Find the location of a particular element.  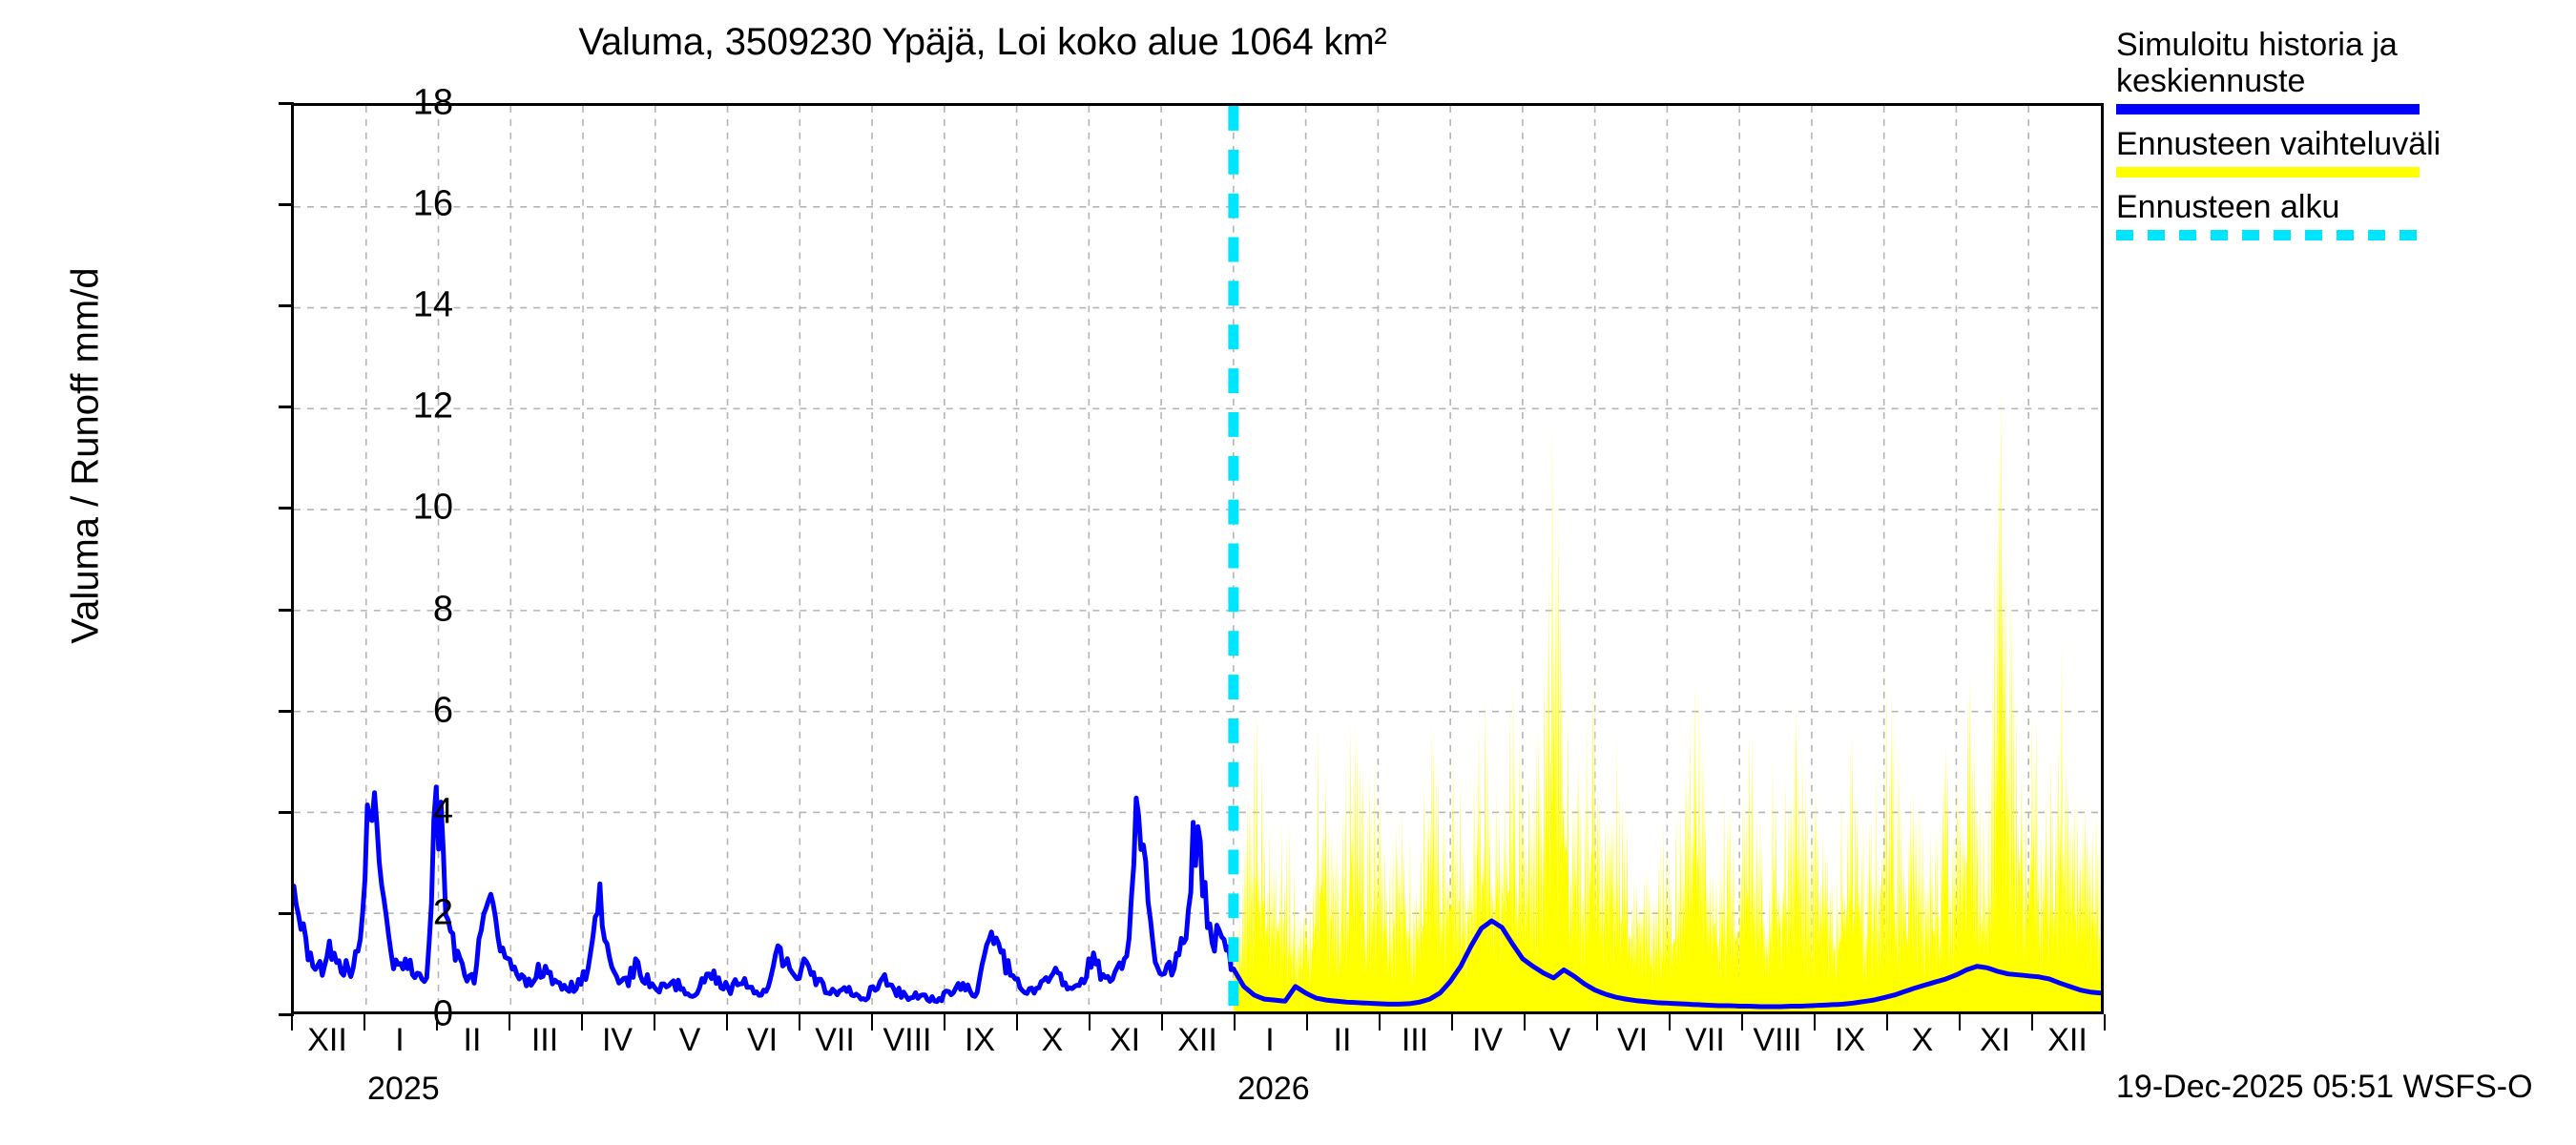

legend-swatch-dashed is located at coordinates (2268, 235).